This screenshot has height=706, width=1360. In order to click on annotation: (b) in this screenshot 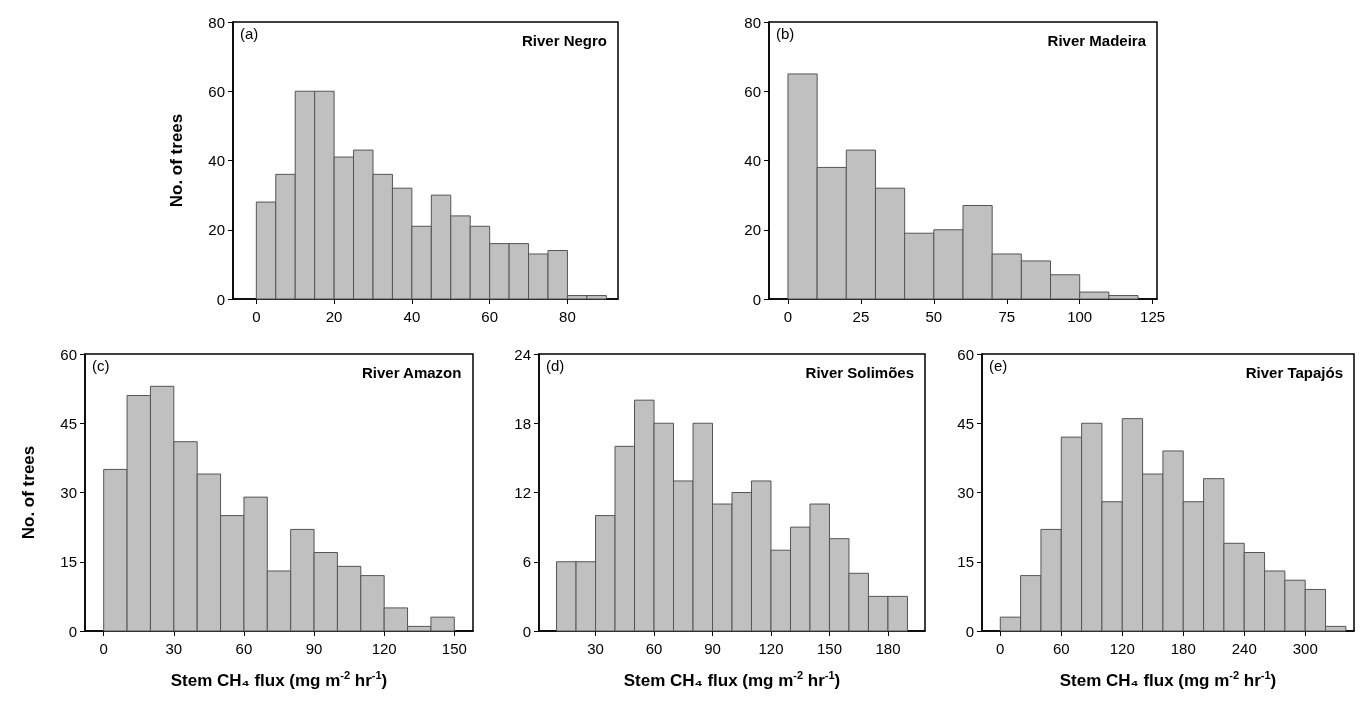, I will do `click(785, 33)`.